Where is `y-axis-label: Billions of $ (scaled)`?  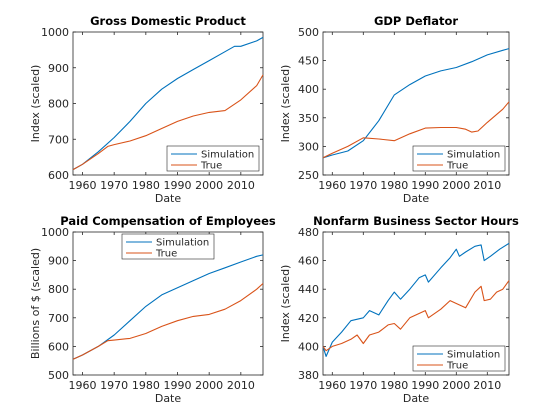
y-axis-label: Billions of $ (scaled) is located at coordinates (35, 303).